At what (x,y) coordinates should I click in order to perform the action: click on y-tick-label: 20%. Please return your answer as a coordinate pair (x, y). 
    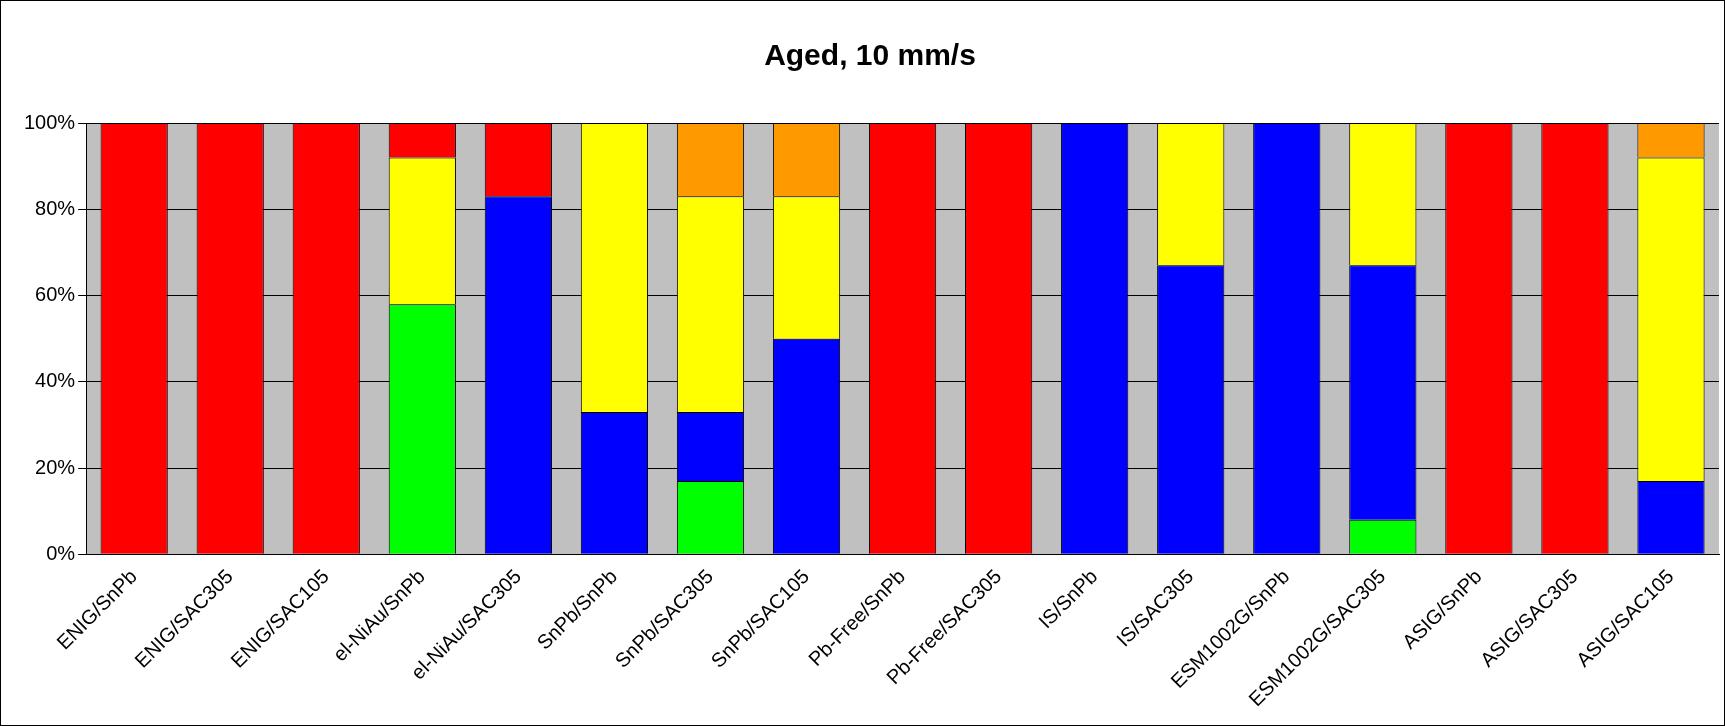
    Looking at the image, I should click on (55, 466).